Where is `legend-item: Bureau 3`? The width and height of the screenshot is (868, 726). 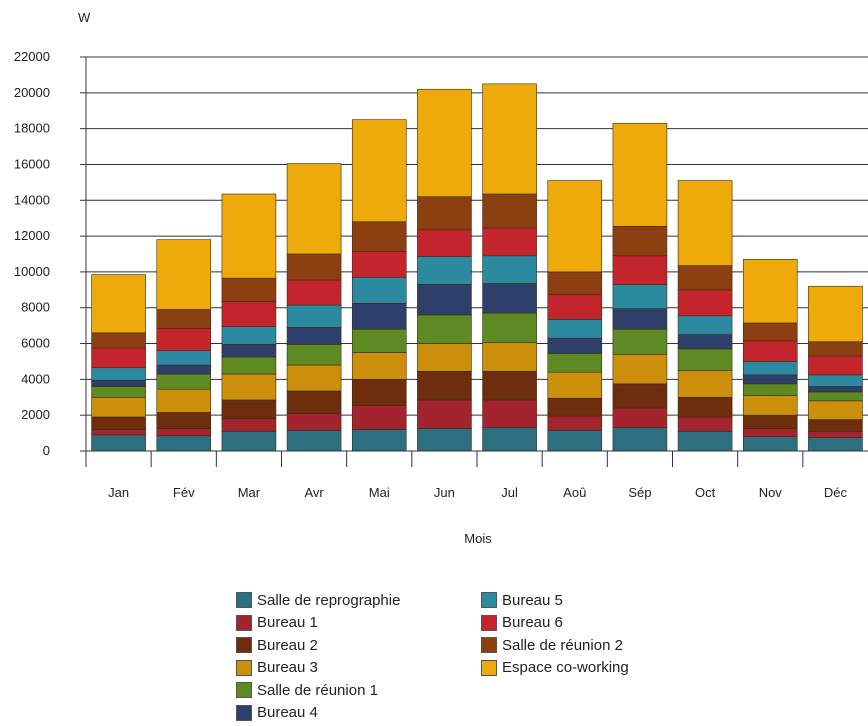
legend-item: Bureau 3 is located at coordinates (277, 668).